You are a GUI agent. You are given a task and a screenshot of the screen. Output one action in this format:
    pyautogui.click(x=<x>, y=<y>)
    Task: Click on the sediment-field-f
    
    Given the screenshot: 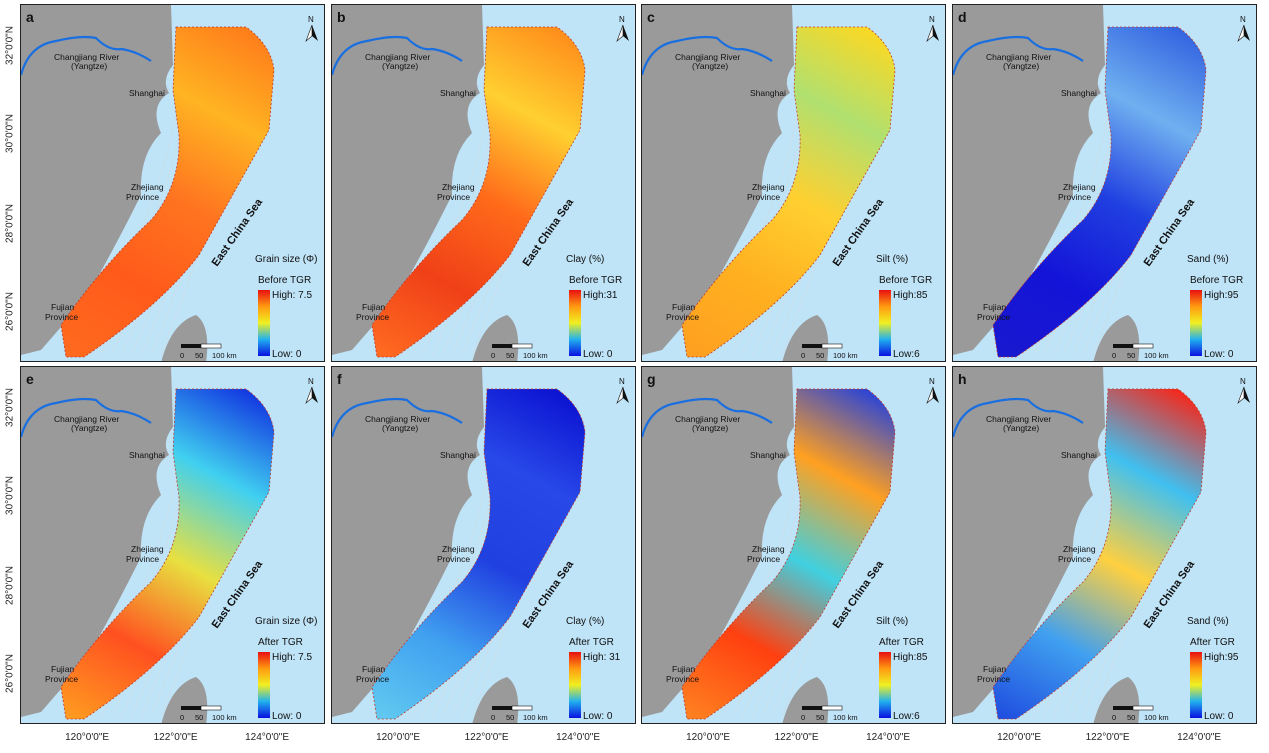 What is the action you would take?
    pyautogui.click(x=478, y=554)
    